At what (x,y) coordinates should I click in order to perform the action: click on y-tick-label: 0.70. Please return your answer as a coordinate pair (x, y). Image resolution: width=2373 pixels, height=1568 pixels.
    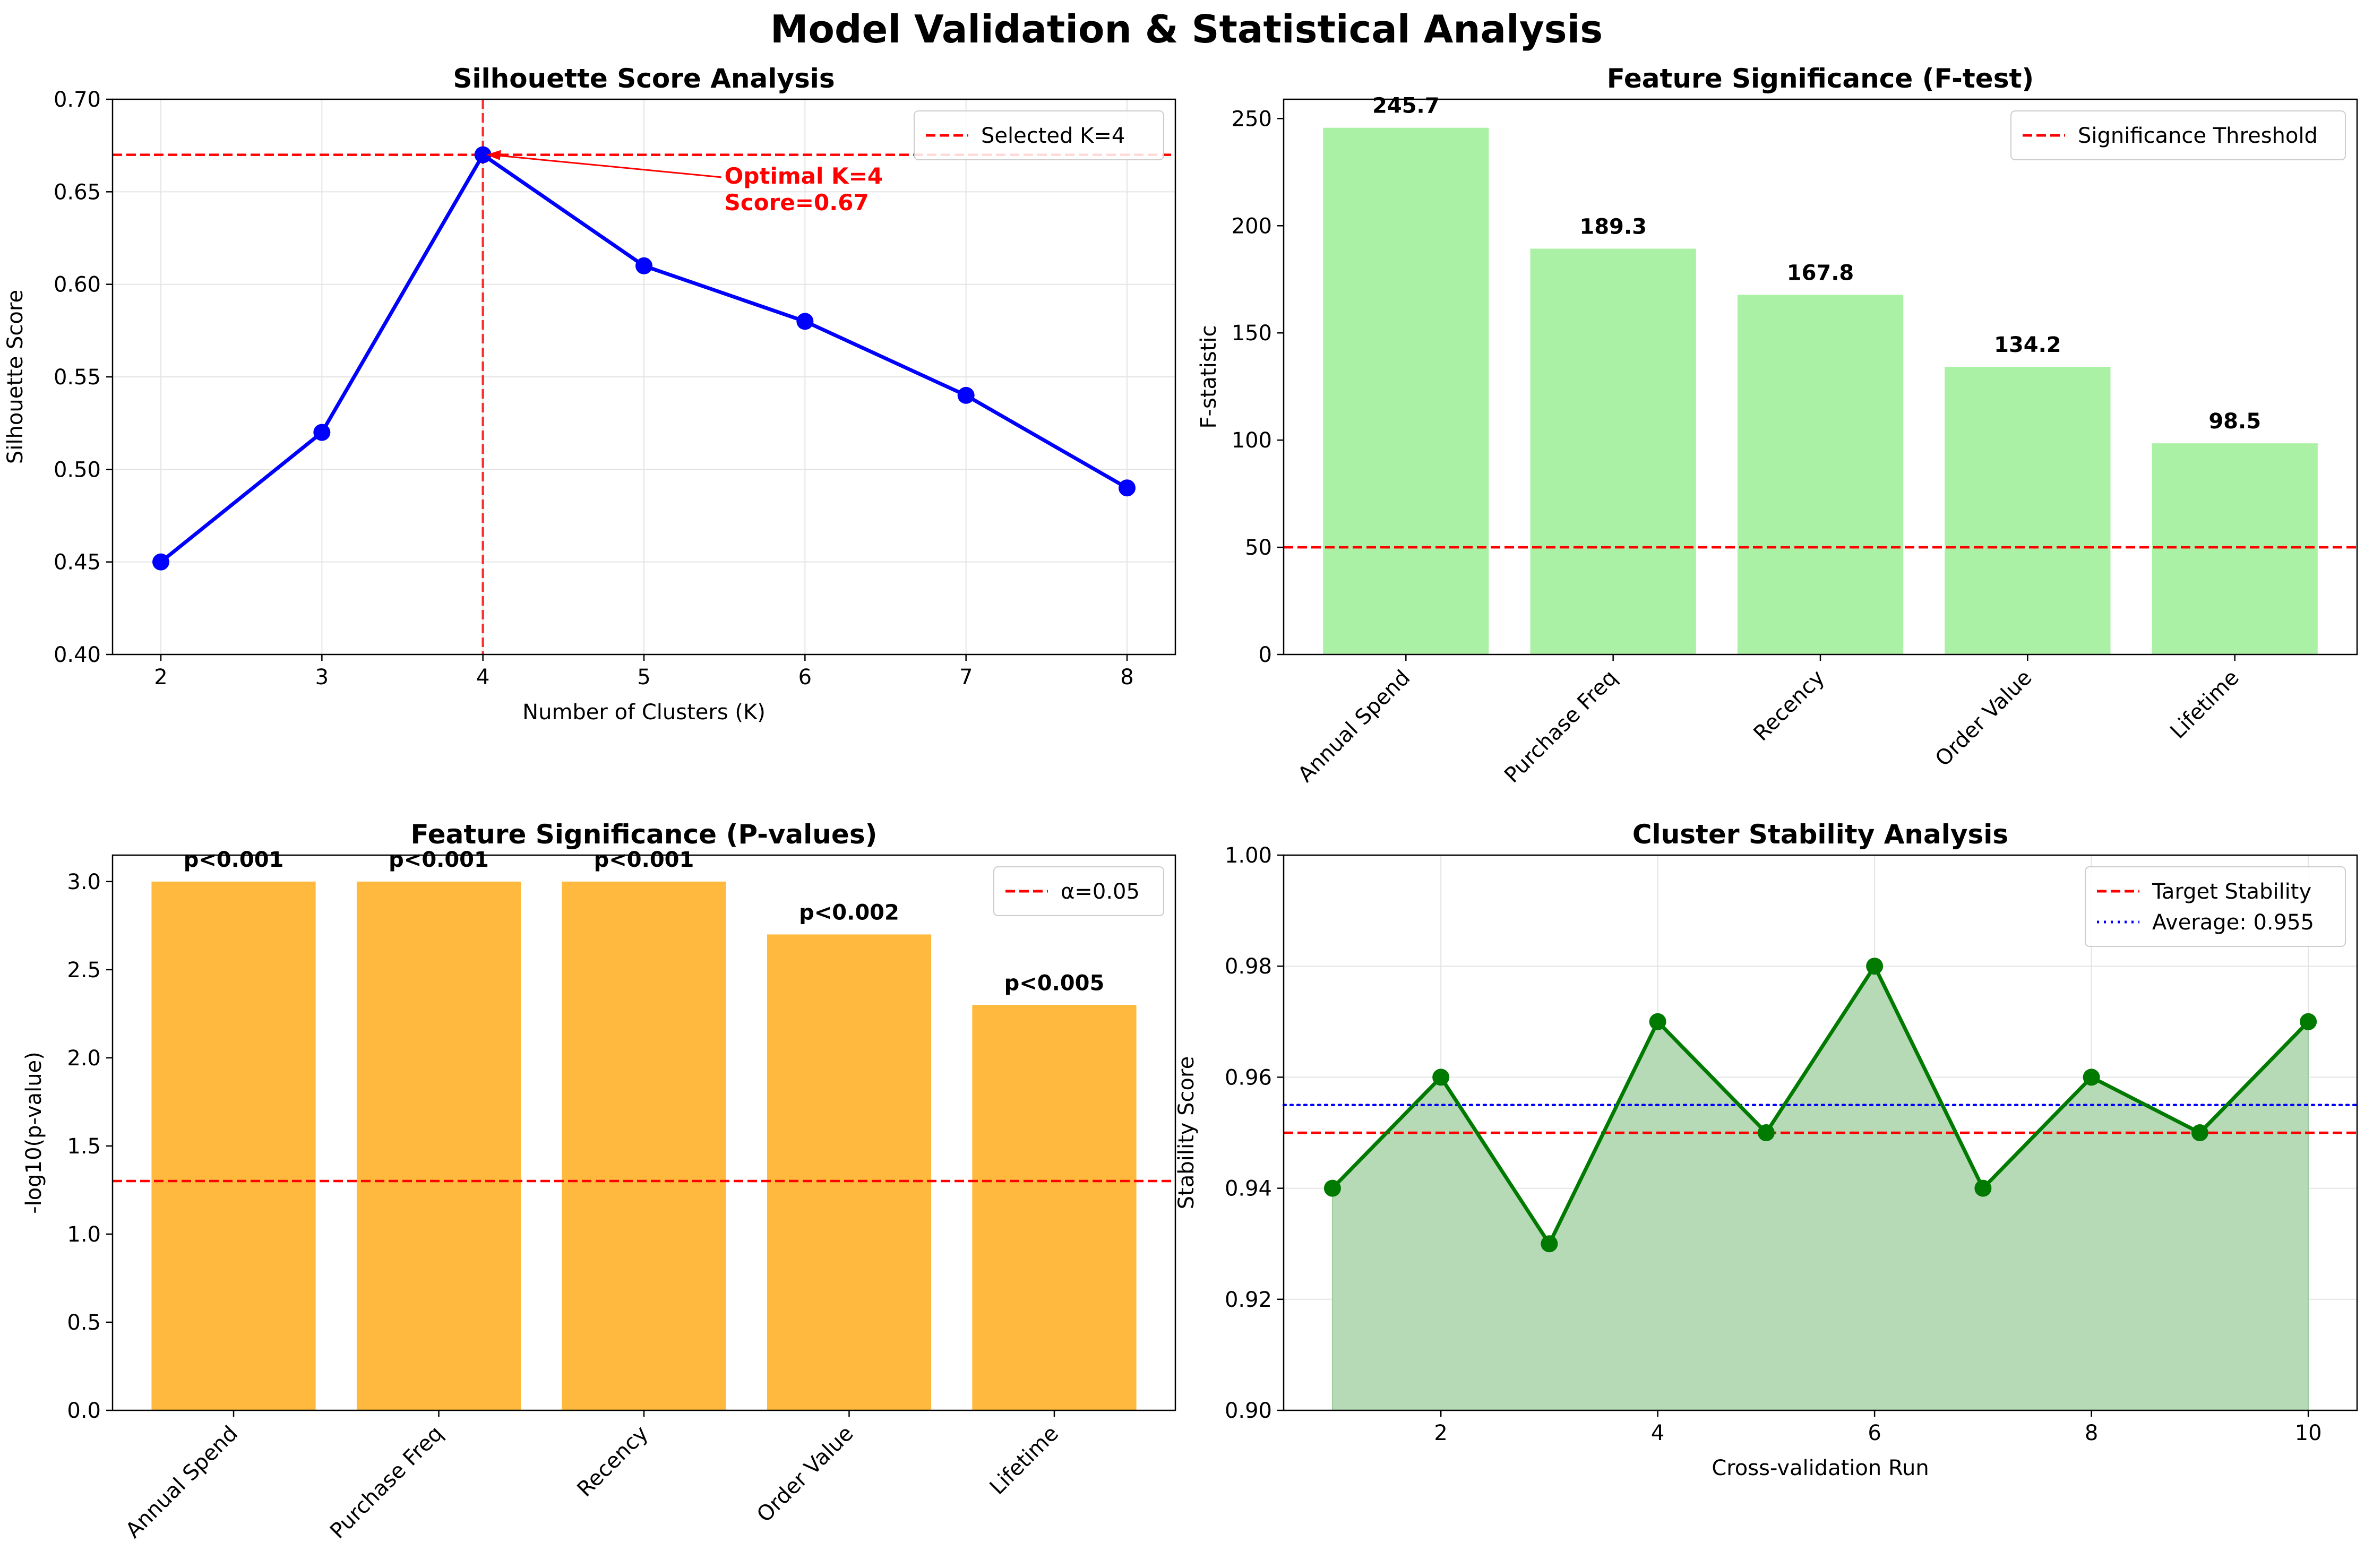
    Looking at the image, I should click on (77, 100).